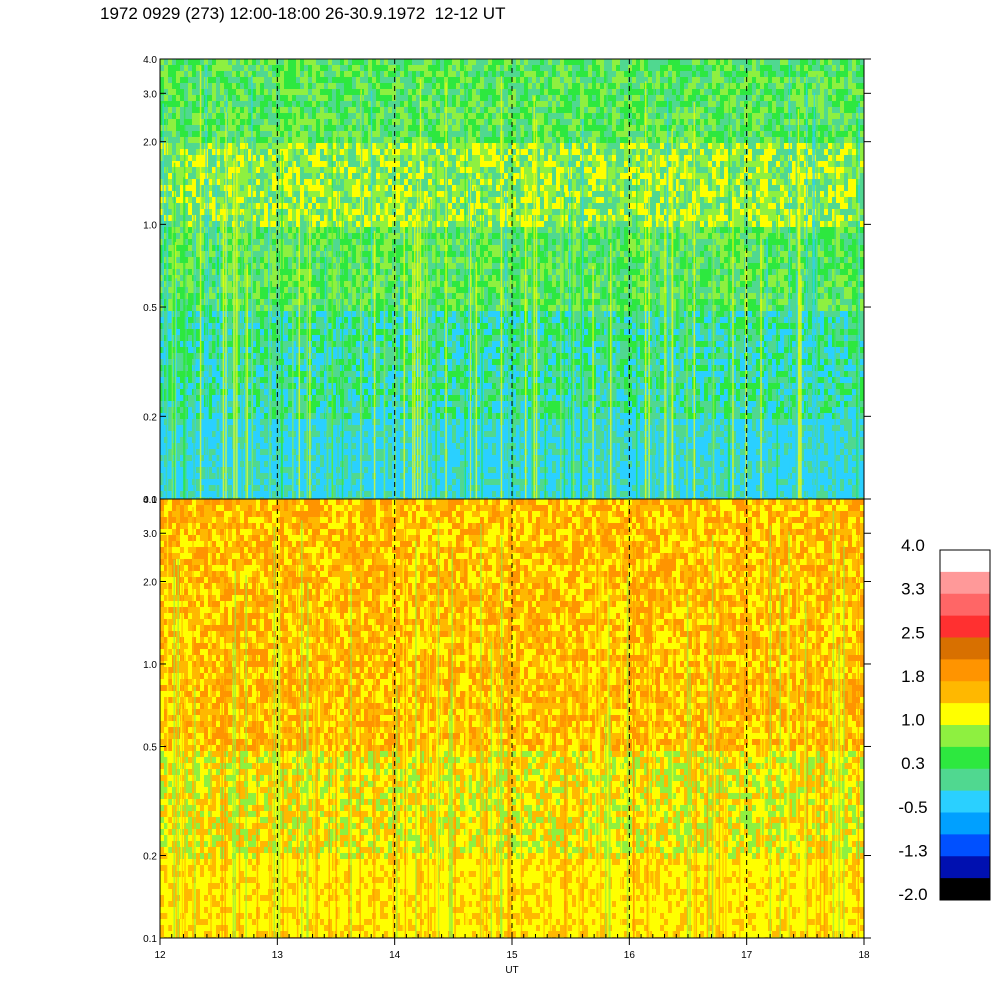 This screenshot has width=1000, height=1000. I want to click on colorbar-label: 4.0, so click(913, 545).